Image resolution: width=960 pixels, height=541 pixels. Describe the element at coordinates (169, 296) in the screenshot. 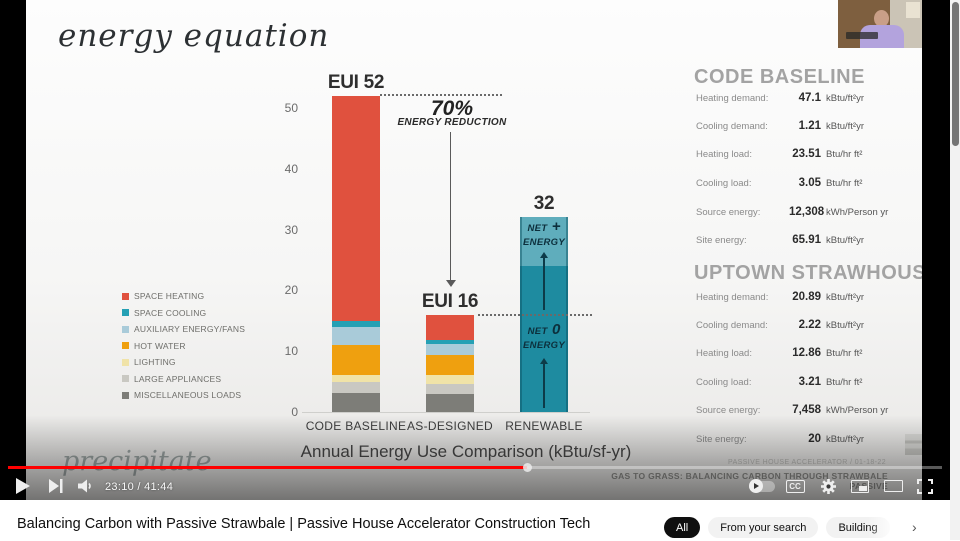

I see `legend-label: SPACE HEATING` at that location.